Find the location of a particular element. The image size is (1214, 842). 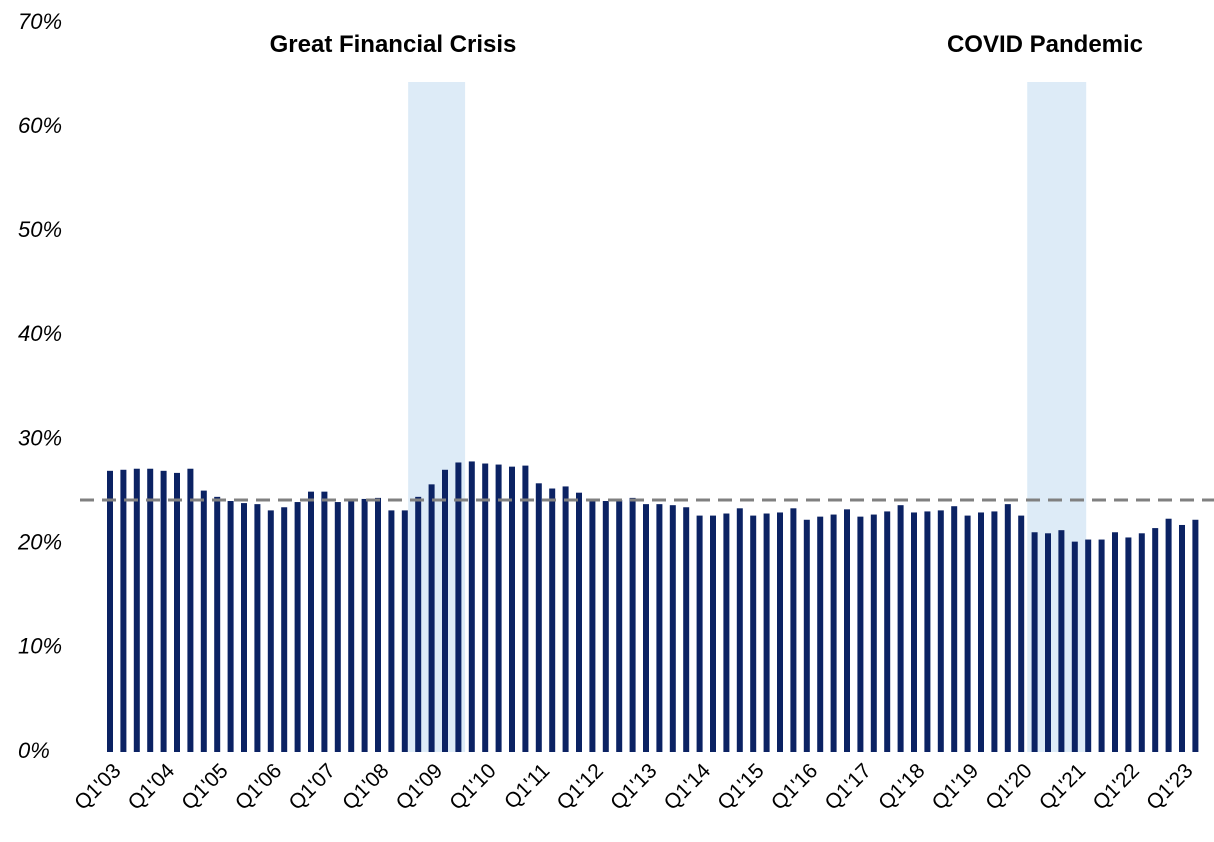

x-tick-label: Q1'04 is located at coordinates (152, 787).